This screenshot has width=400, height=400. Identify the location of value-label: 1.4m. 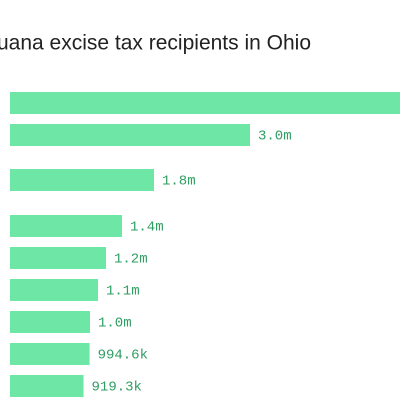
(147, 228).